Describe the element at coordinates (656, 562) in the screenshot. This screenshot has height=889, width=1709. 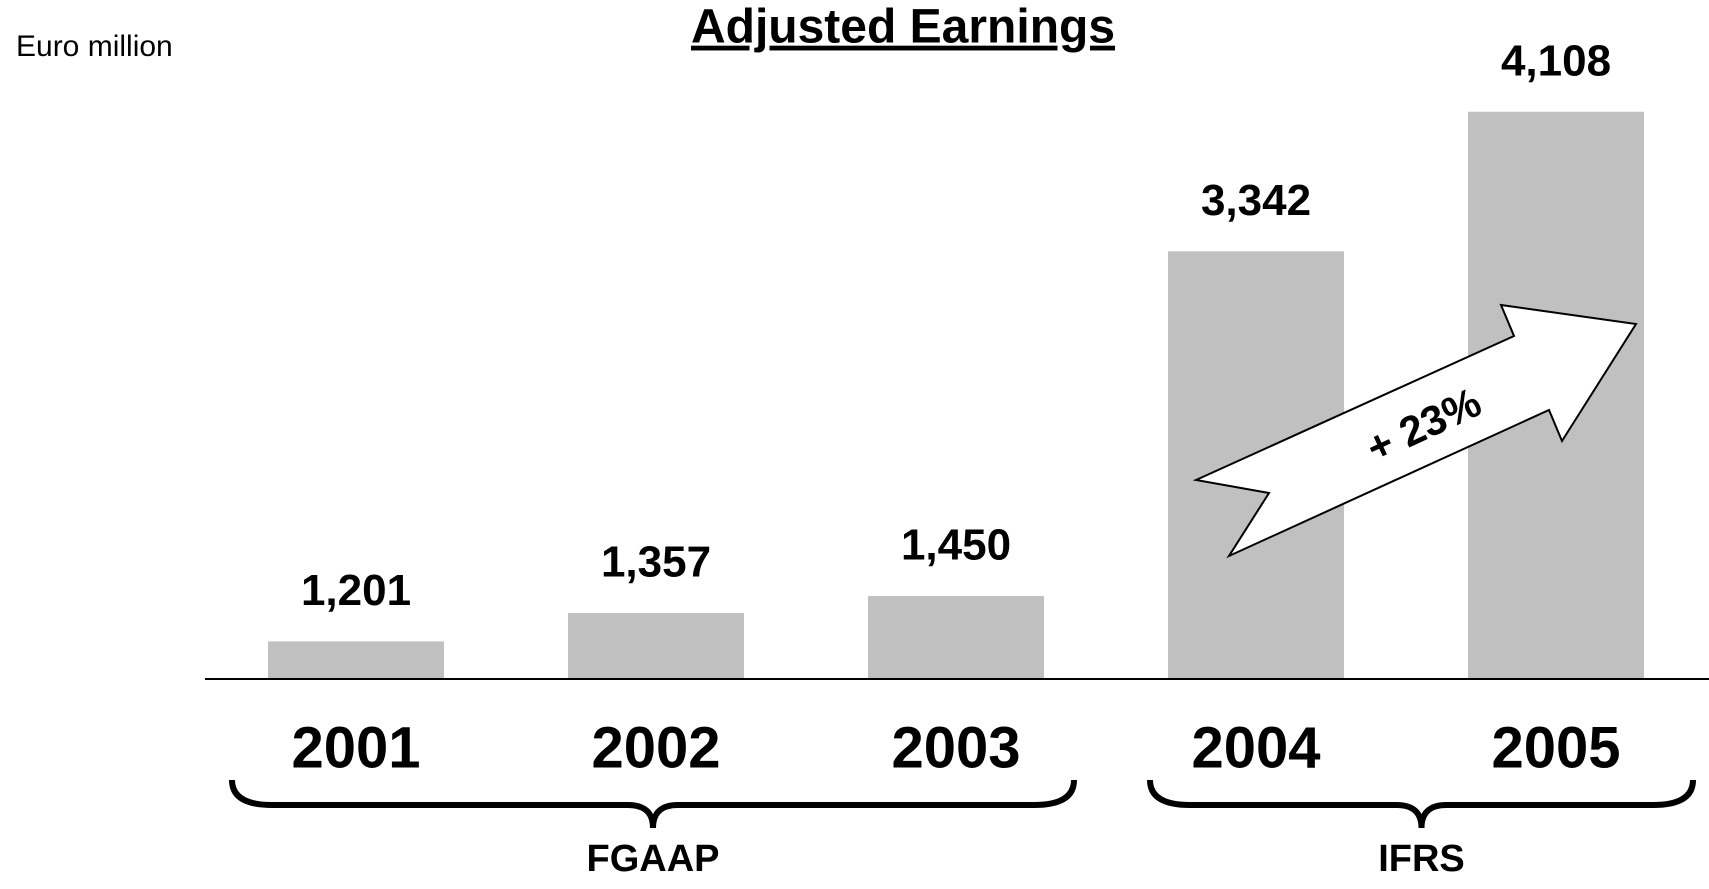
I see `value-label: 1,357` at that location.